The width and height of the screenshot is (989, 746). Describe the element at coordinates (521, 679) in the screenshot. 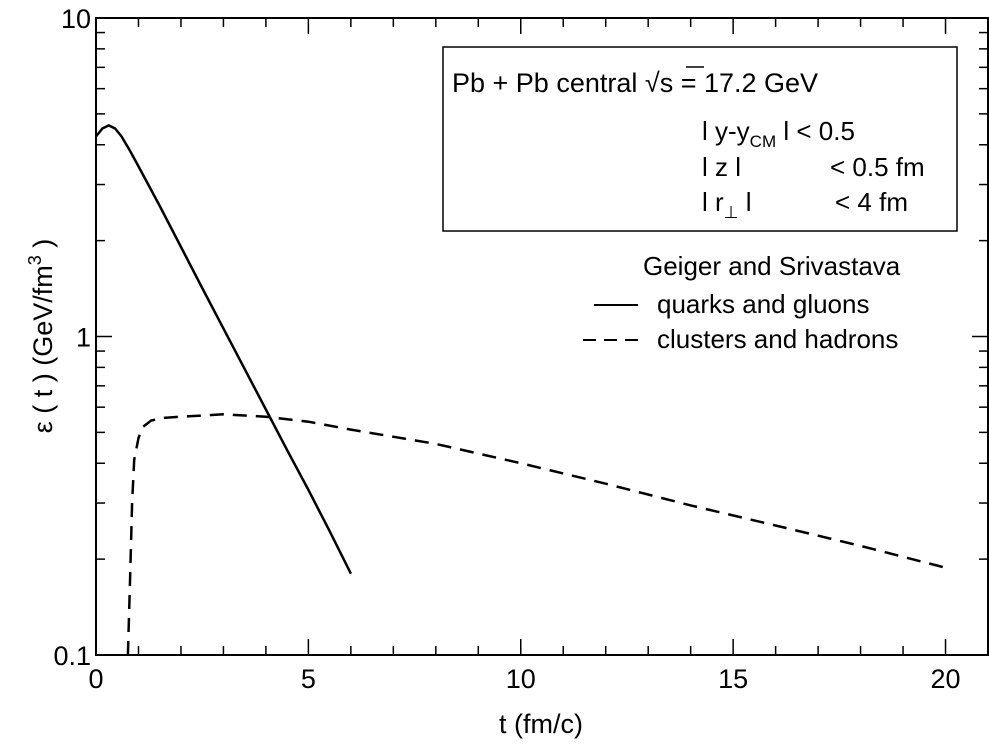

I see `x-tick-label: 10` at that location.